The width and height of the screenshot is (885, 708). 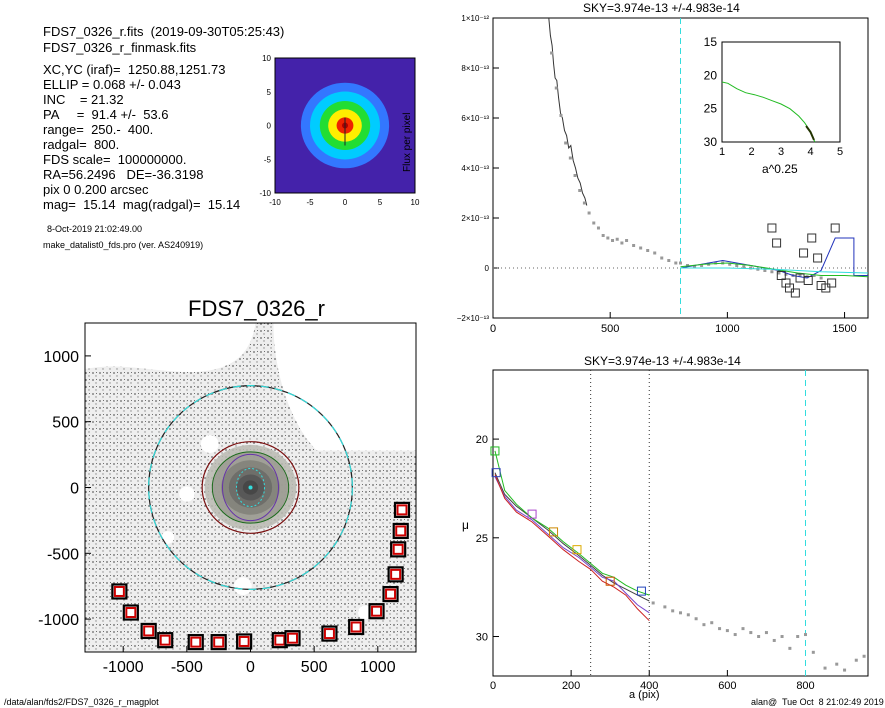 What do you see at coordinates (727, 329) in the screenshot?
I see `sky-xtick-label: 1000` at bounding box center [727, 329].